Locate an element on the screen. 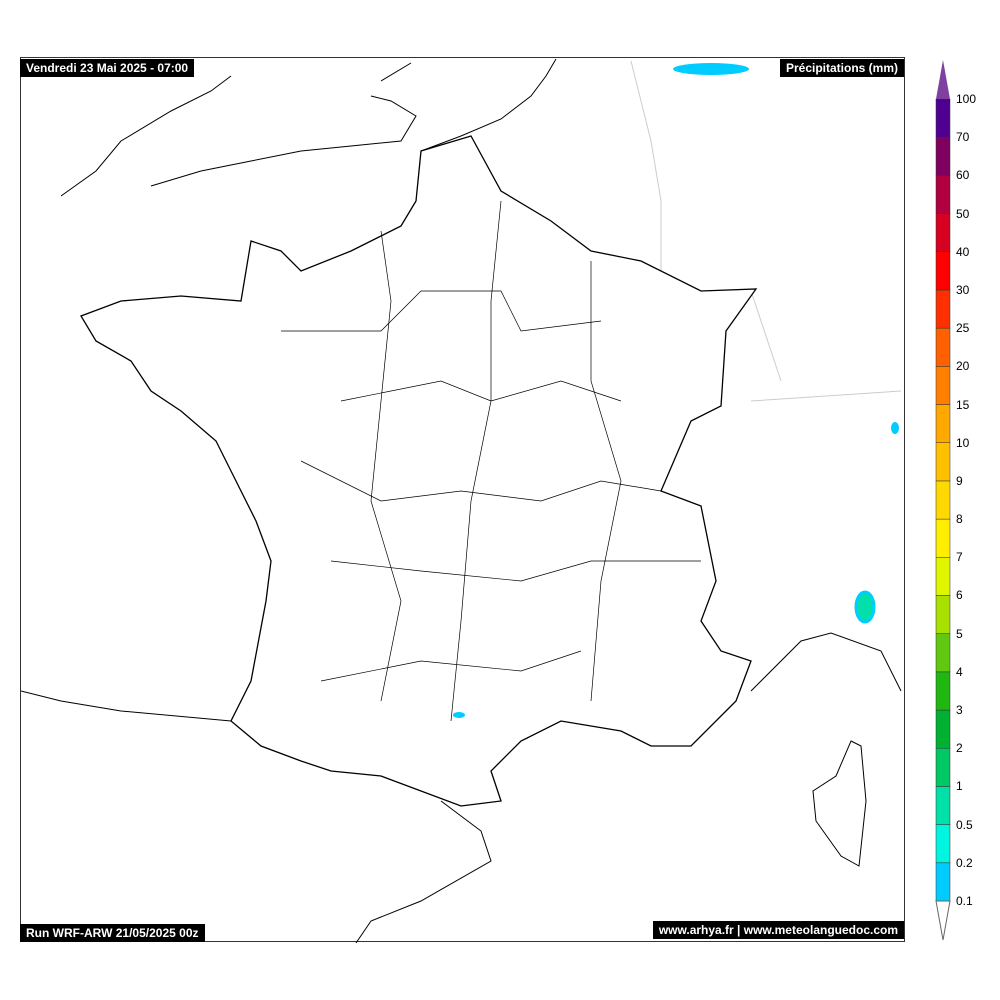 Image resolution: width=1000 pixels, height=1000 pixels. colorbar-tick-label: 0.1 is located at coordinates (964, 901).